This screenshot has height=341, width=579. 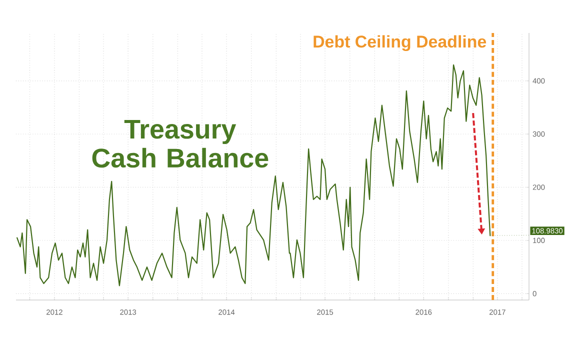 I want to click on ref-line-label: Debt Ceiling Deadline, so click(x=400, y=43).